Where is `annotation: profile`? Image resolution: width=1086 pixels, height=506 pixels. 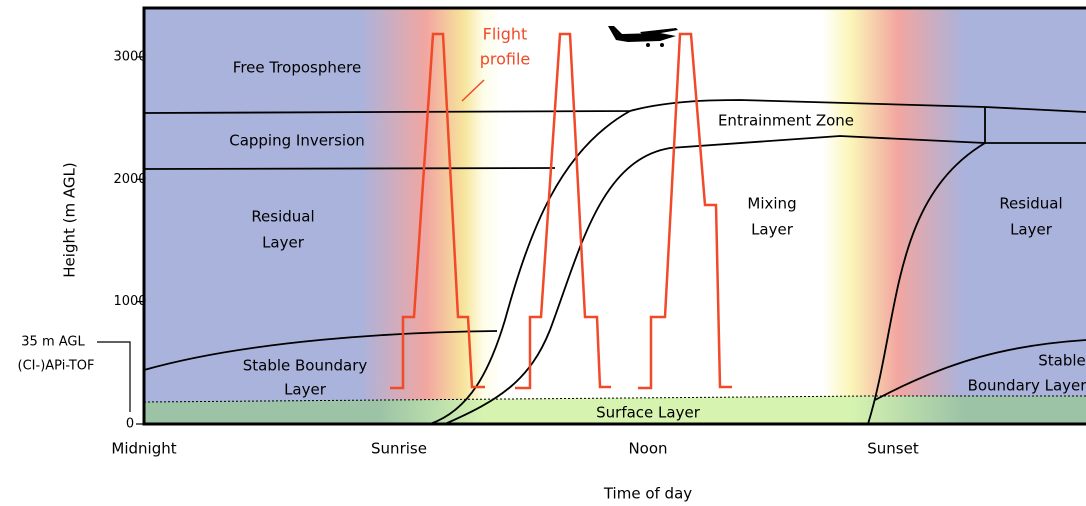
annotation: profile is located at coordinates (505, 59).